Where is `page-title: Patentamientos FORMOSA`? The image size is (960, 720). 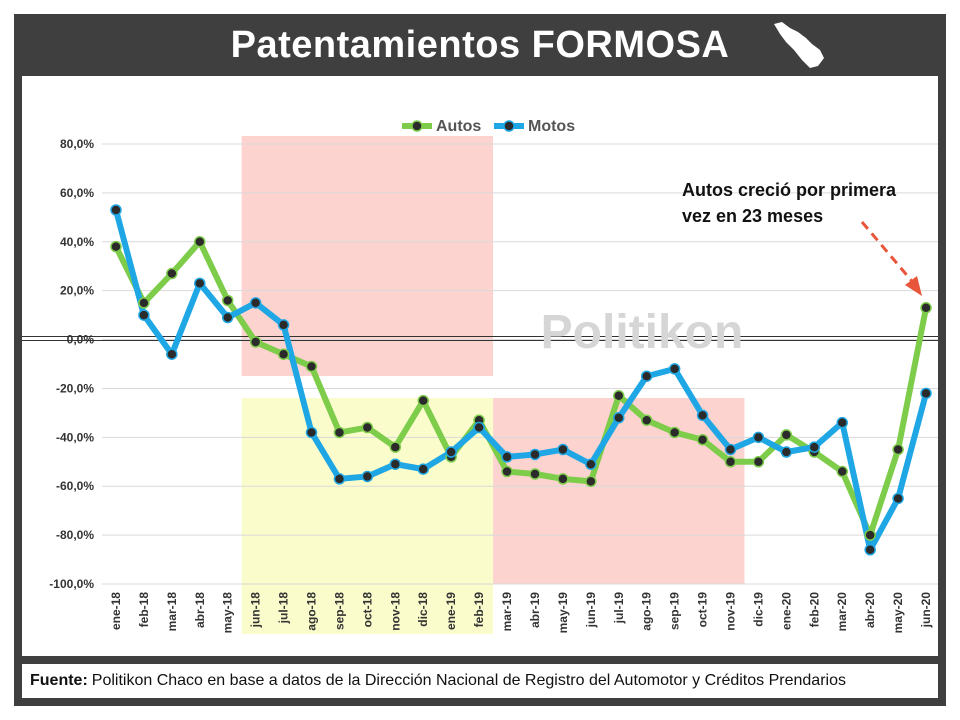
page-title: Patentamientos FORMOSA is located at coordinates (480, 44).